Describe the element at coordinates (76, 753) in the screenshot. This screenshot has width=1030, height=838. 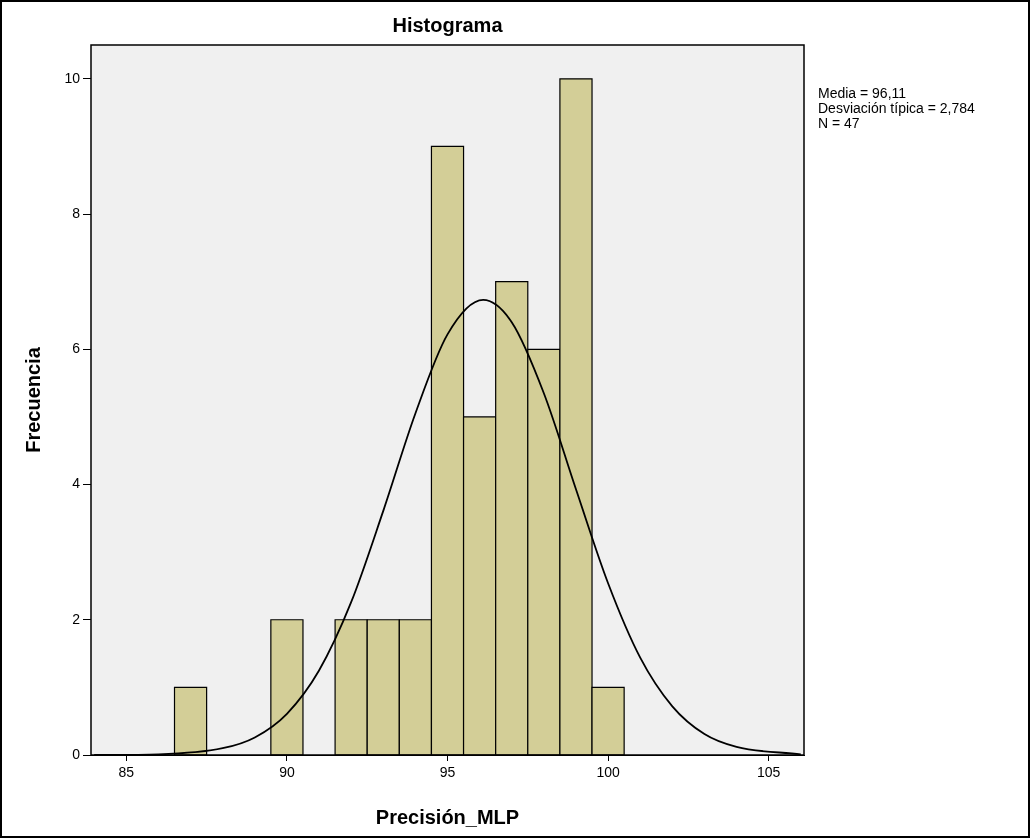
I see `y-tick-label: 0` at that location.